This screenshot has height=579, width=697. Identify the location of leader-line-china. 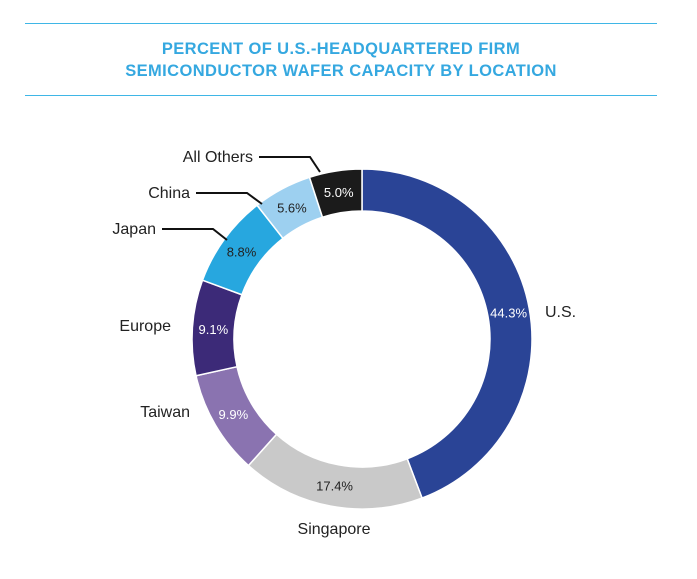
(229, 198).